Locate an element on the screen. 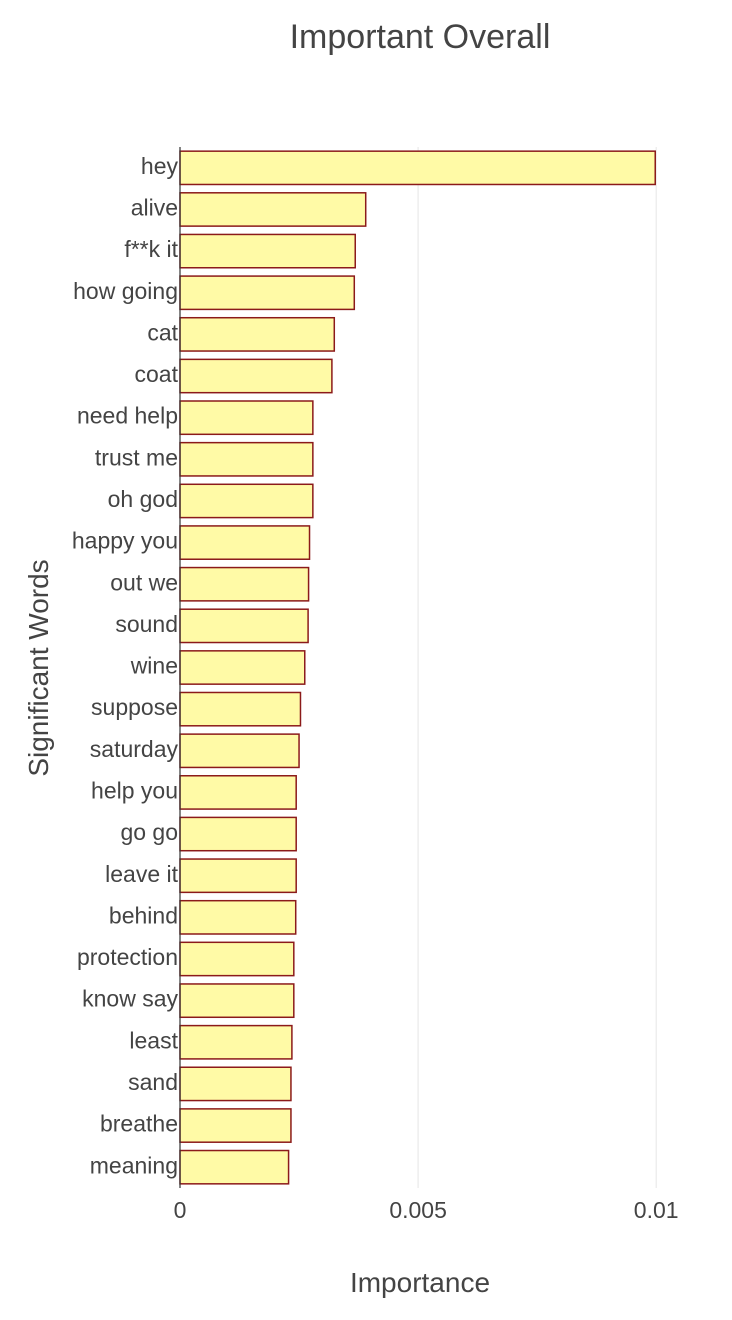 This screenshot has height=1320, width=732. y-tick-label: go go is located at coordinates (149, 832).